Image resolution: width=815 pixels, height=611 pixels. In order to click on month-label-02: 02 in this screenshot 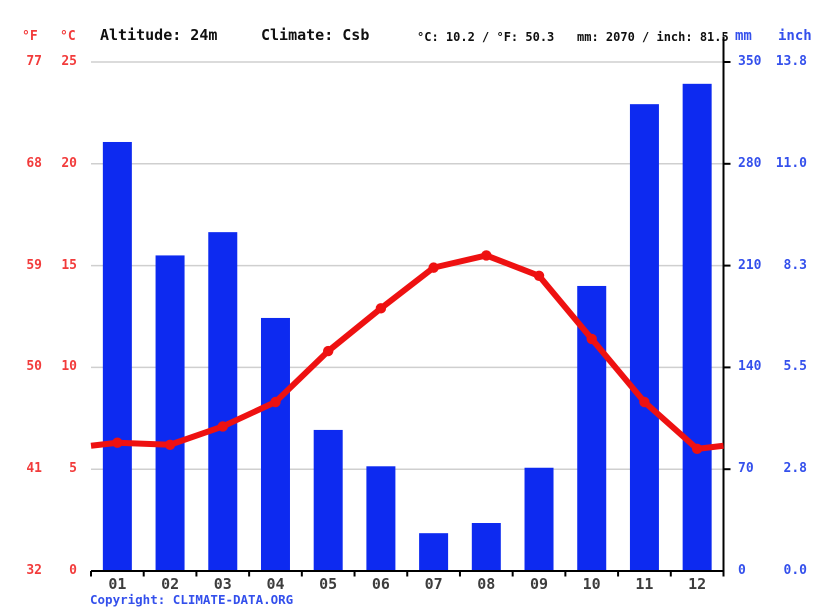, I will do `click(170, 584)`.